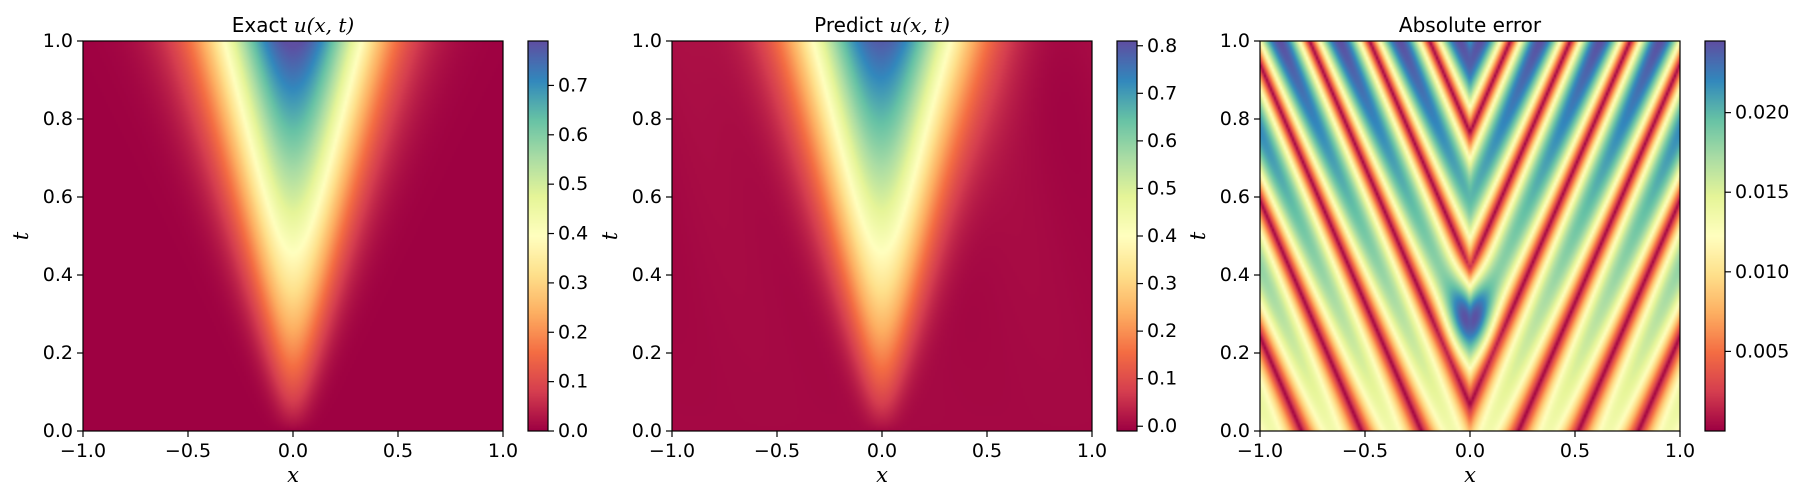 The width and height of the screenshot is (1800, 500). I want to click on colorbar-tick-label: 0.015, so click(1762, 192).